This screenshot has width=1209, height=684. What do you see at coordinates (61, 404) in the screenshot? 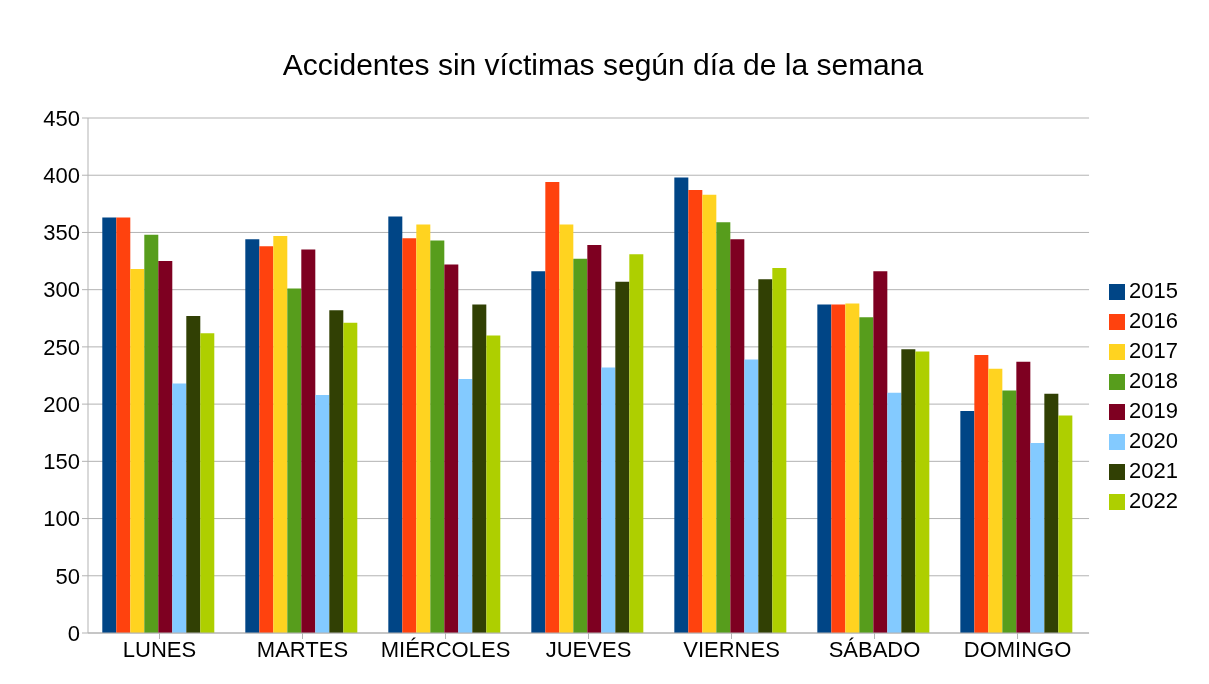
I see `y-tick-label: 200` at bounding box center [61, 404].